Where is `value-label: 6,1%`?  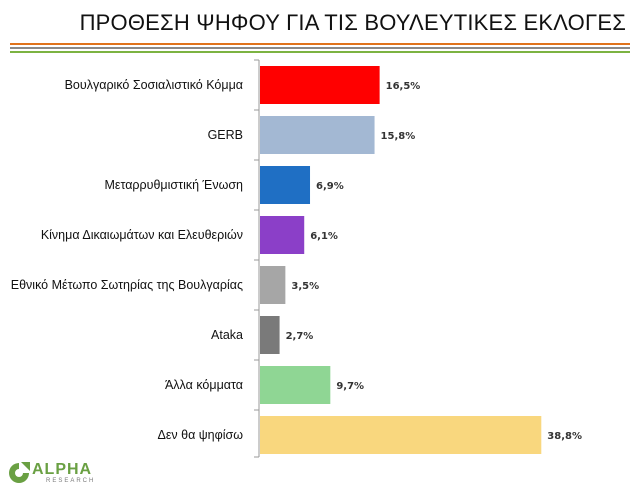
value-label: 6,1% is located at coordinates (324, 236).